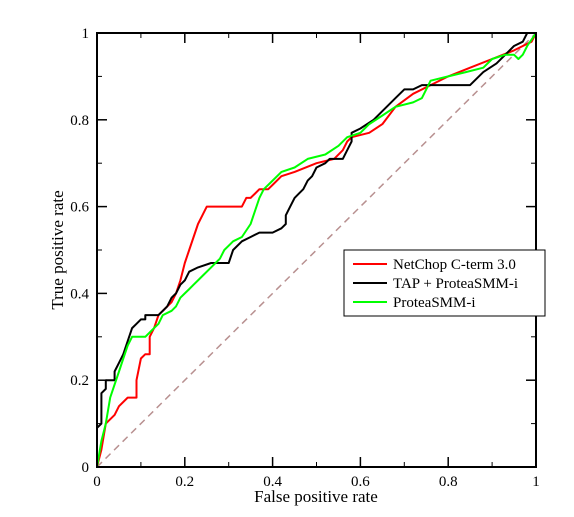 The width and height of the screenshot is (574, 517). I want to click on x-tick-label: 0.6, so click(360, 482).